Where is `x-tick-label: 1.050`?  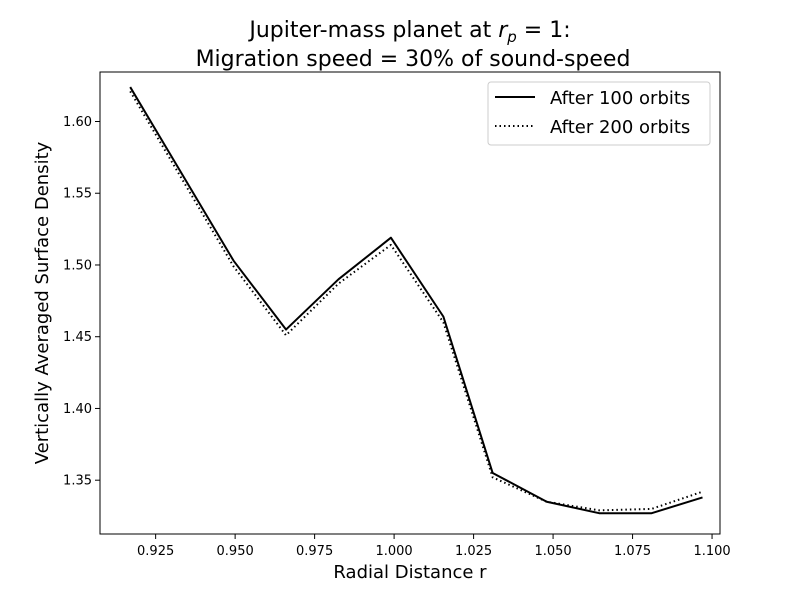
x-tick-label: 1.050 is located at coordinates (552, 551).